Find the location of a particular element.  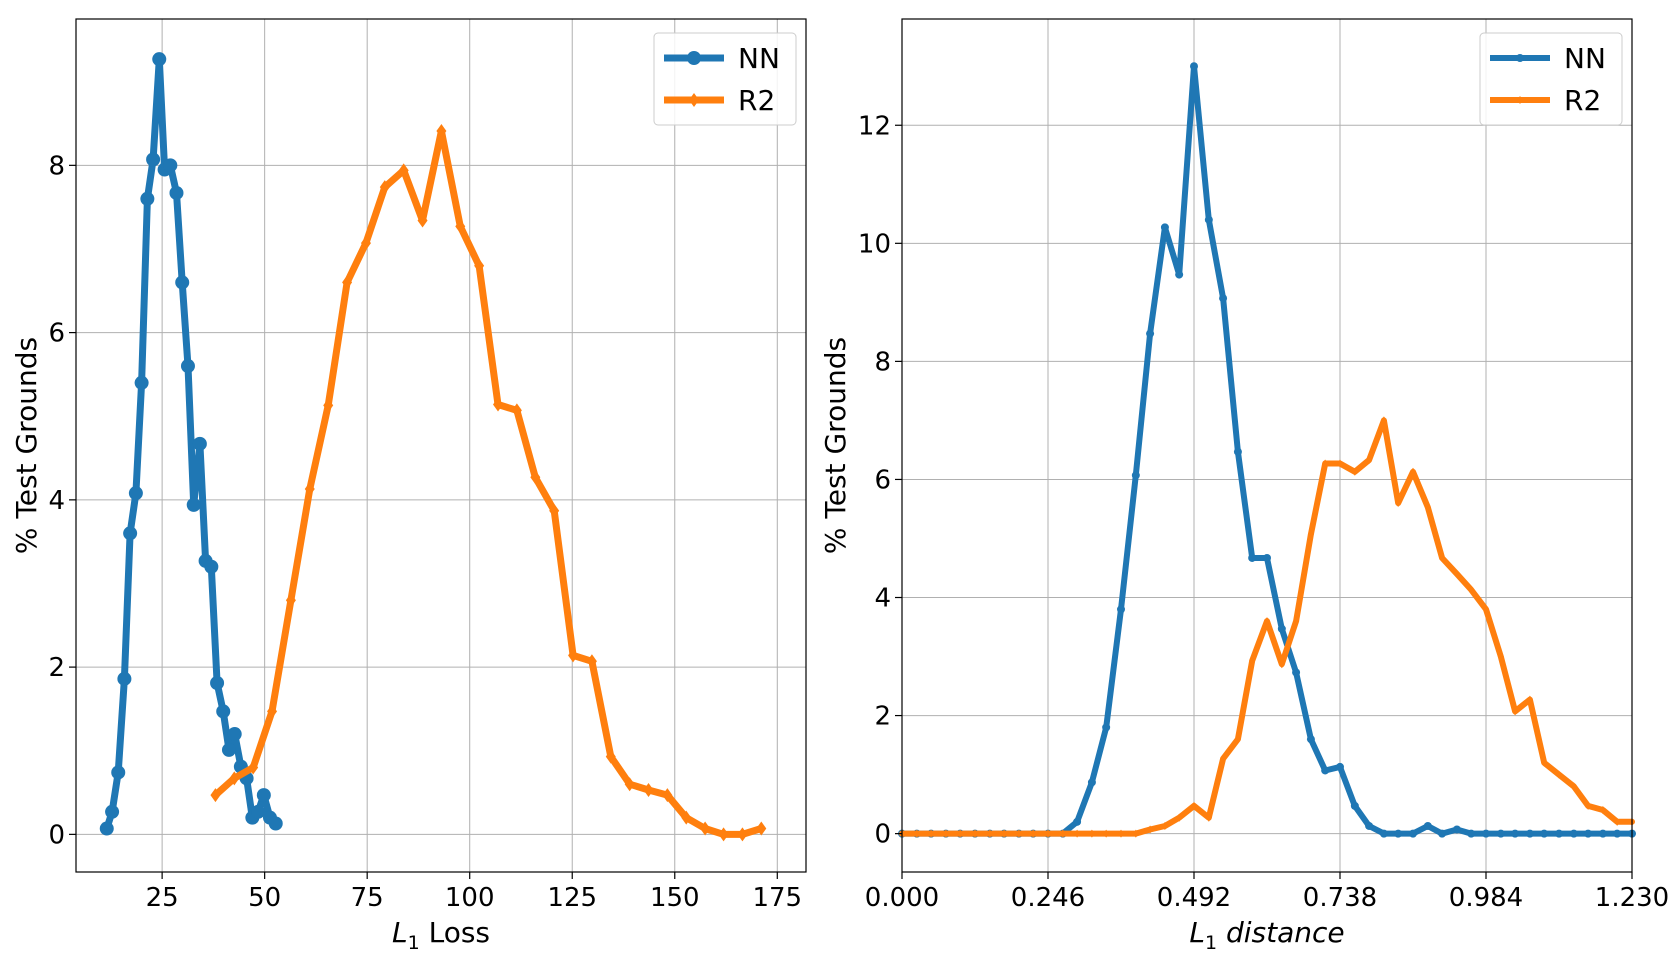

y-tick-label: 12 is located at coordinates (874, 126).